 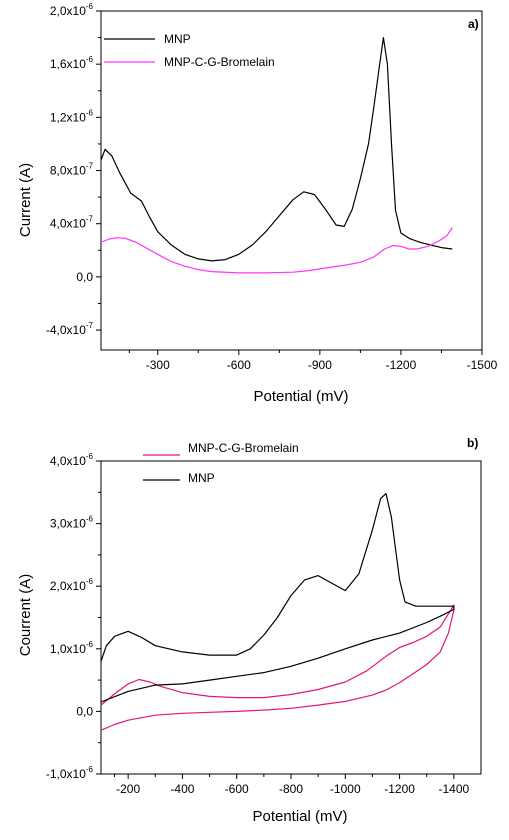 I want to click on chart-b-y-tick-label: -1,0x10⁻⁶, so click(x=70, y=773).